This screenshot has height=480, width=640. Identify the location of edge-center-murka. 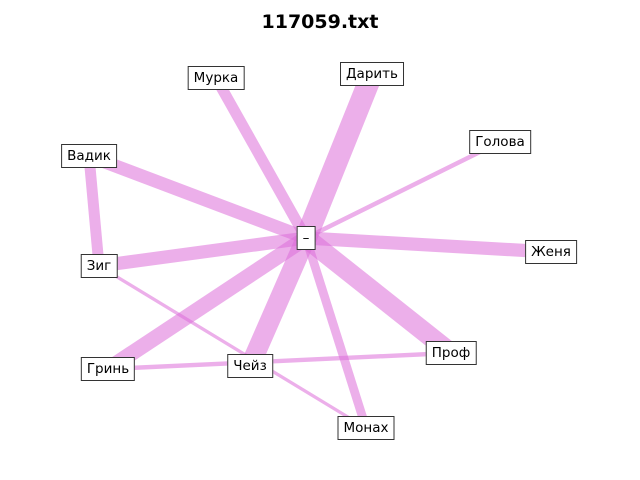
(261, 158).